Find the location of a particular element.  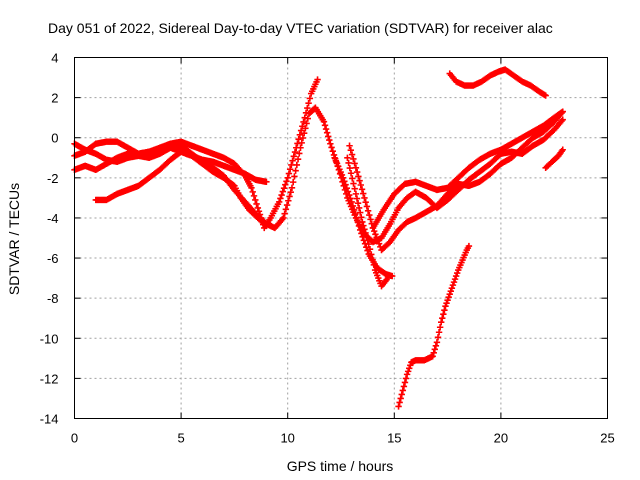

y-axis-label: SDTVAR / TECUs is located at coordinates (14, 239).